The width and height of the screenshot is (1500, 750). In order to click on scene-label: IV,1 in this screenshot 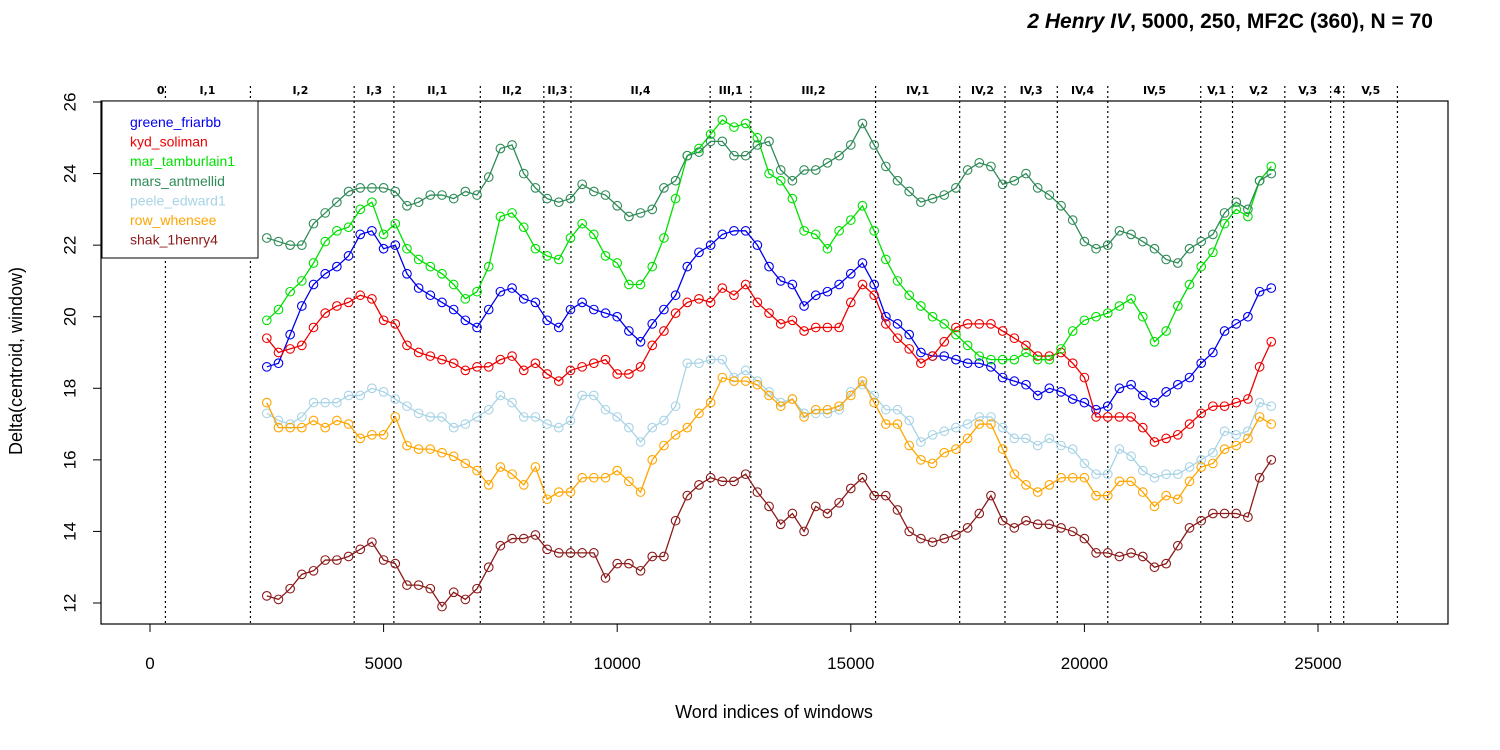, I will do `click(917, 90)`.